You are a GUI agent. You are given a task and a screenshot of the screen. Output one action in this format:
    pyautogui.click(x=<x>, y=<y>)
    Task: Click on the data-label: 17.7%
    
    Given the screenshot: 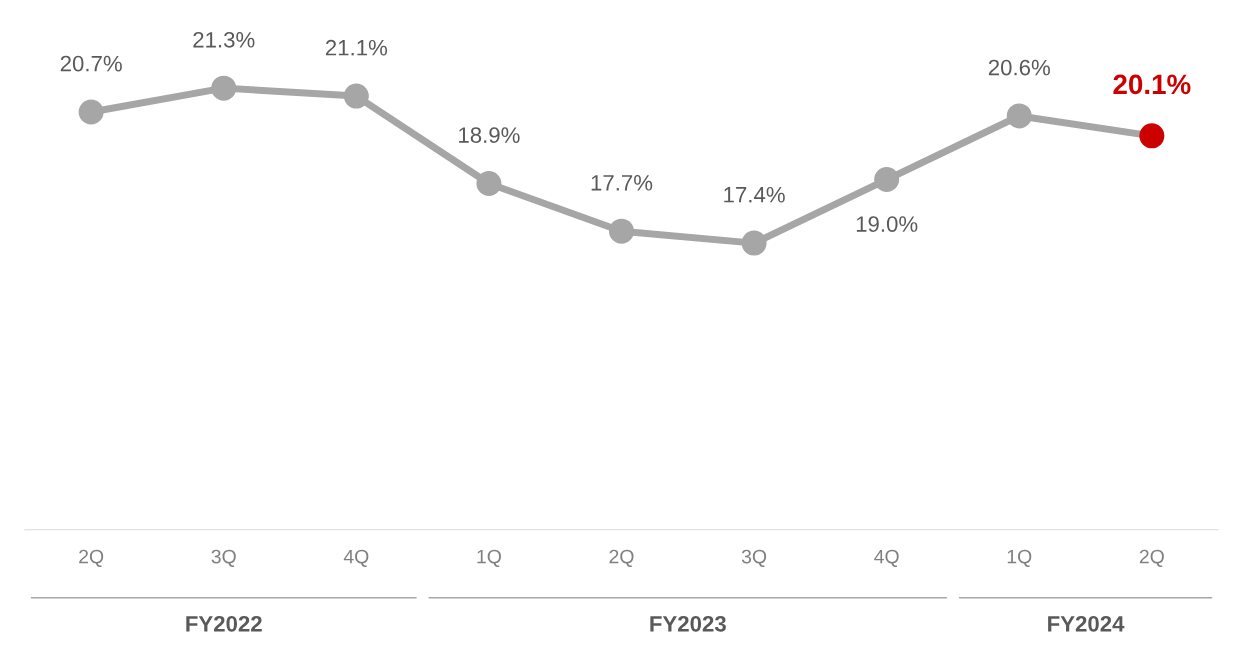 What is the action you would take?
    pyautogui.click(x=622, y=183)
    